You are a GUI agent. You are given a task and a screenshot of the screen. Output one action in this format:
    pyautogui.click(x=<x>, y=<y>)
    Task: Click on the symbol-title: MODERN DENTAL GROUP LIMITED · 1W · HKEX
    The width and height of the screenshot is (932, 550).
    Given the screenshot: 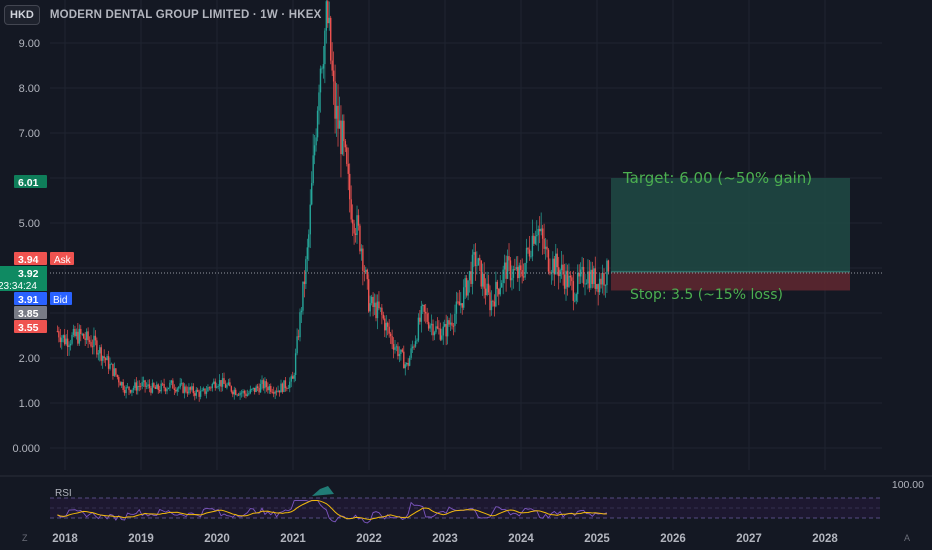 What is the action you would take?
    pyautogui.click(x=185, y=15)
    